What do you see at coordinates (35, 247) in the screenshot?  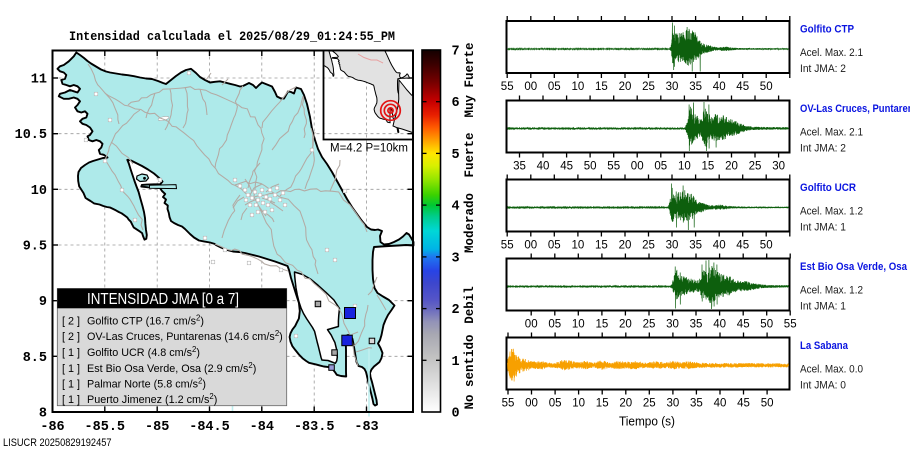 I see `svg-text: 9.5` at bounding box center [35, 247].